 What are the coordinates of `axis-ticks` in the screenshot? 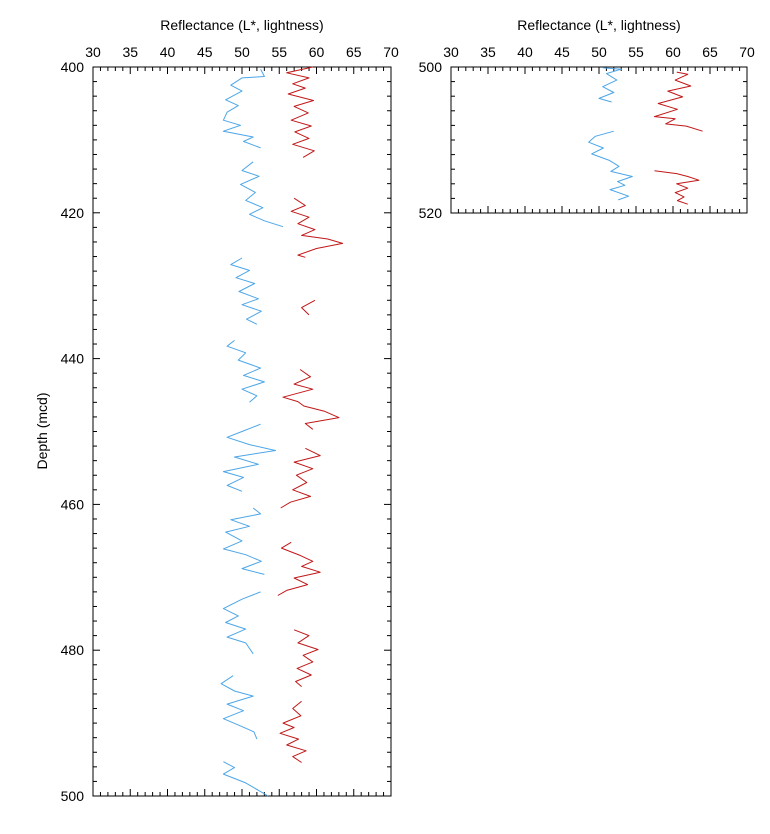 It's located at (599, 140).